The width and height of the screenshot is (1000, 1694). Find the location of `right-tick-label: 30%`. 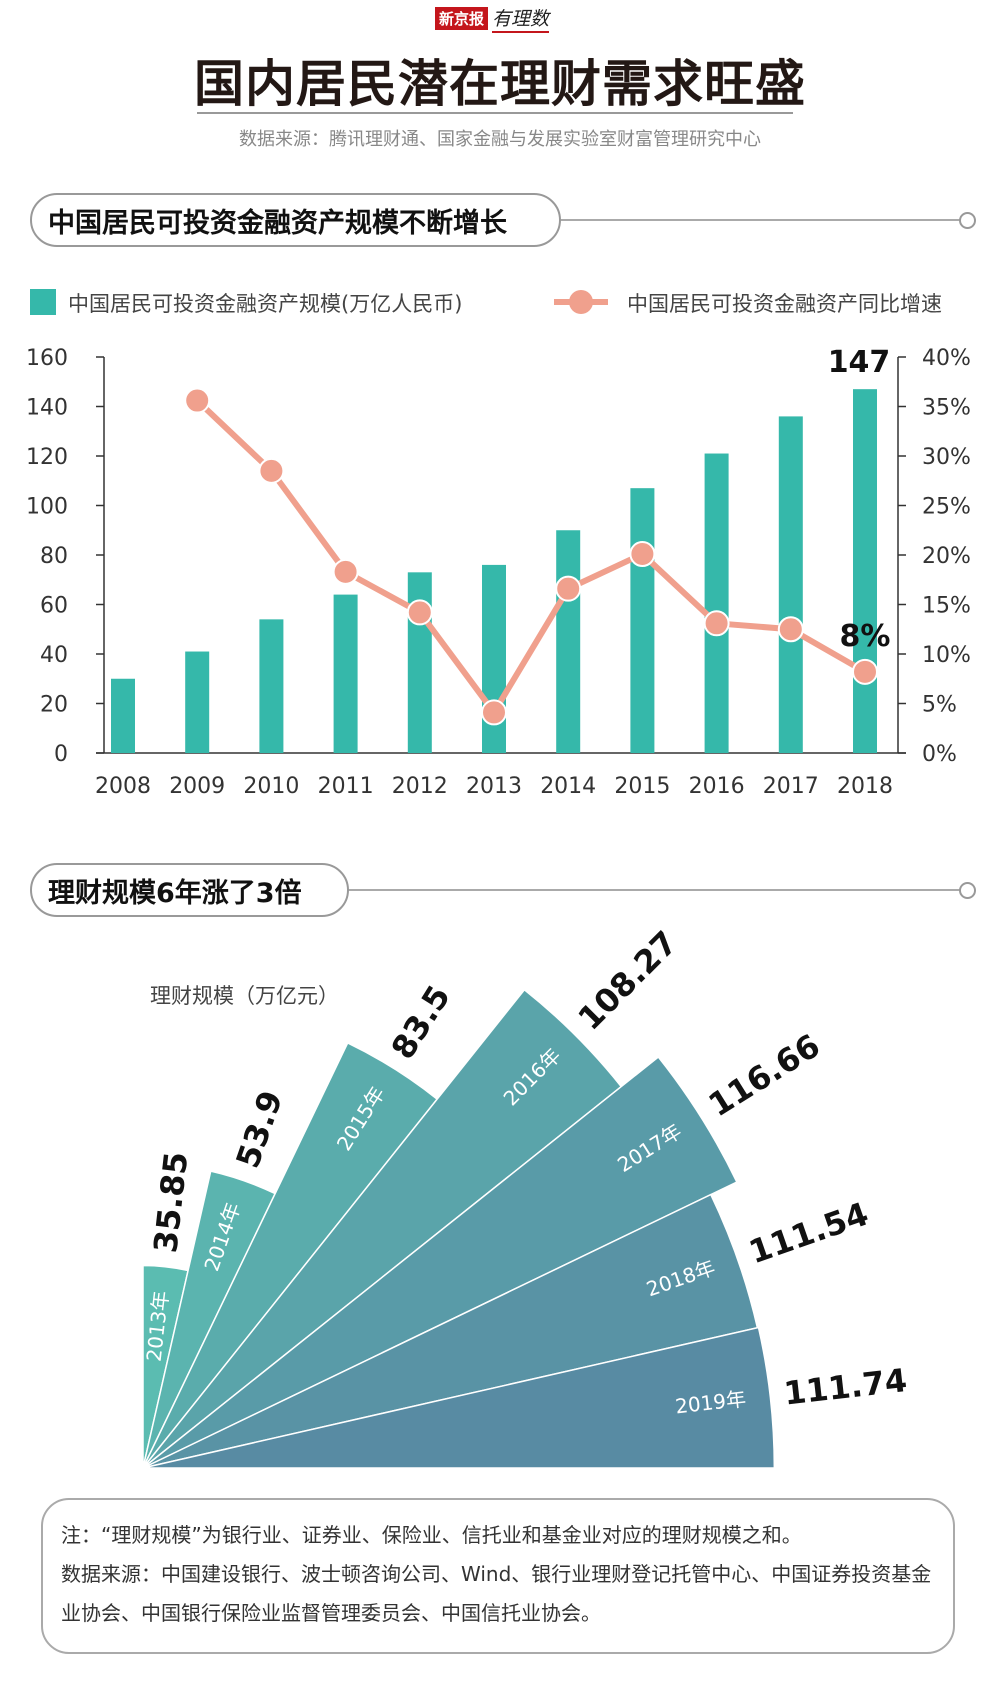

right-tick-label: 30% is located at coordinates (946, 457).